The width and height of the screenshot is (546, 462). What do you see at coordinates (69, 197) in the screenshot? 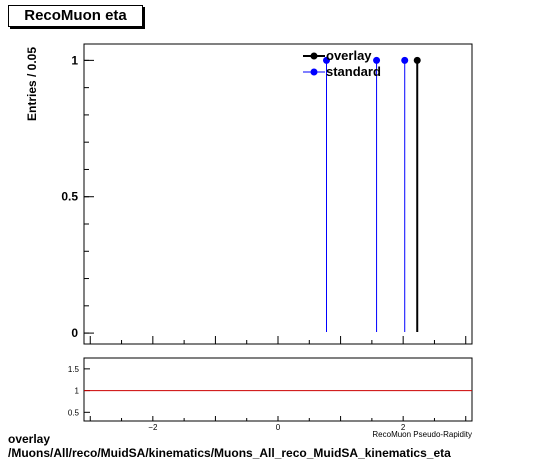
I see `y-tick-label: 0.5` at bounding box center [69, 197].